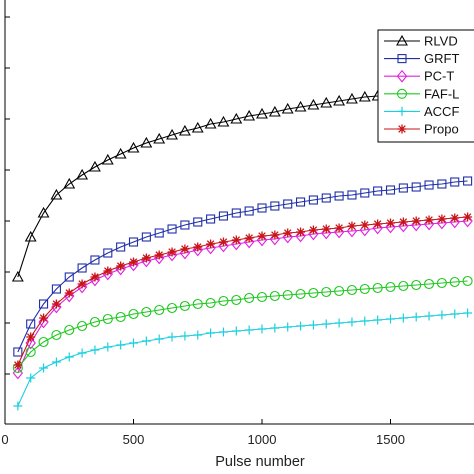  I want to click on legend: RLVD GRFT PC-T FAF-L ACCF Propo, so click(425, 86).